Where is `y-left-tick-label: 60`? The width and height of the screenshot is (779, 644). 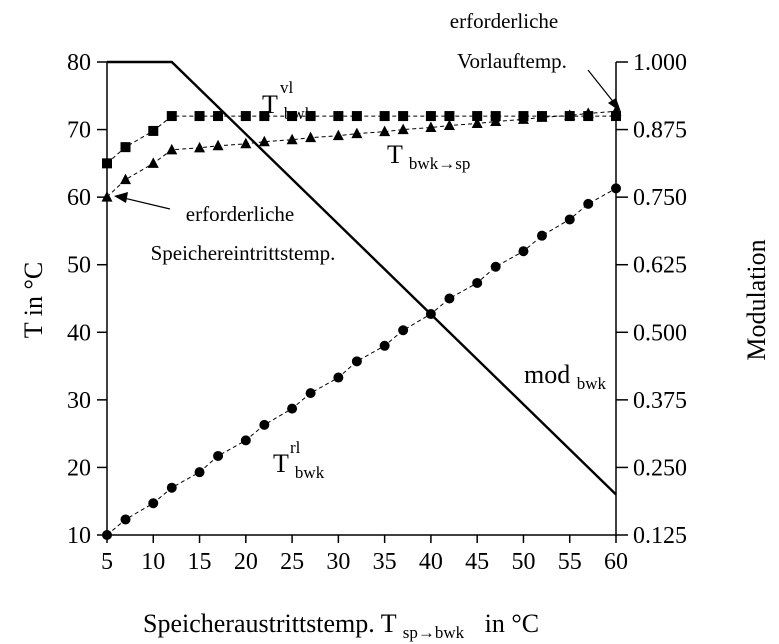
y-left-tick-label: 60 is located at coordinates (79, 198).